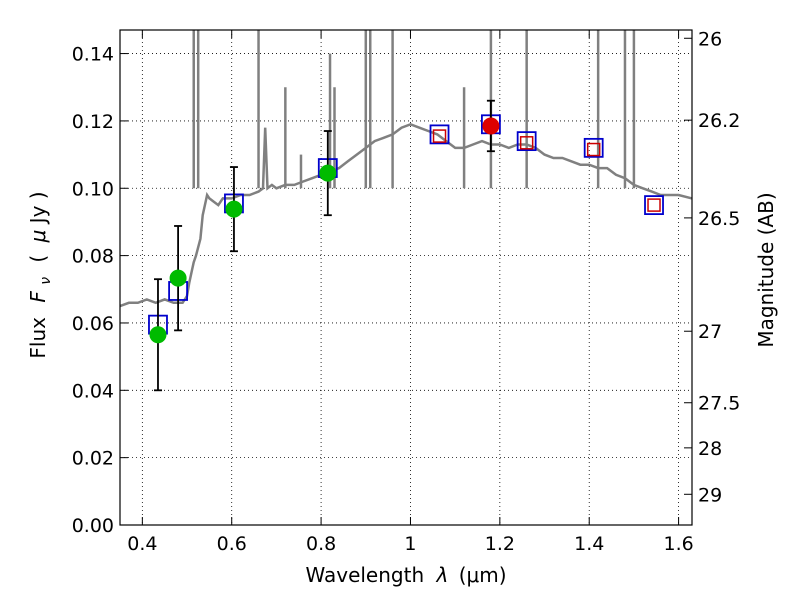 This screenshot has height=600, width=800. Describe the element at coordinates (410, 544) in the screenshot. I see `x-tick-label: 1` at that location.